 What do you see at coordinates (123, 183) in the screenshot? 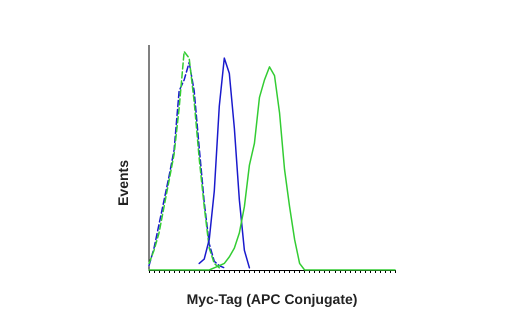
I see `y-axis-title: Events` at bounding box center [123, 183].